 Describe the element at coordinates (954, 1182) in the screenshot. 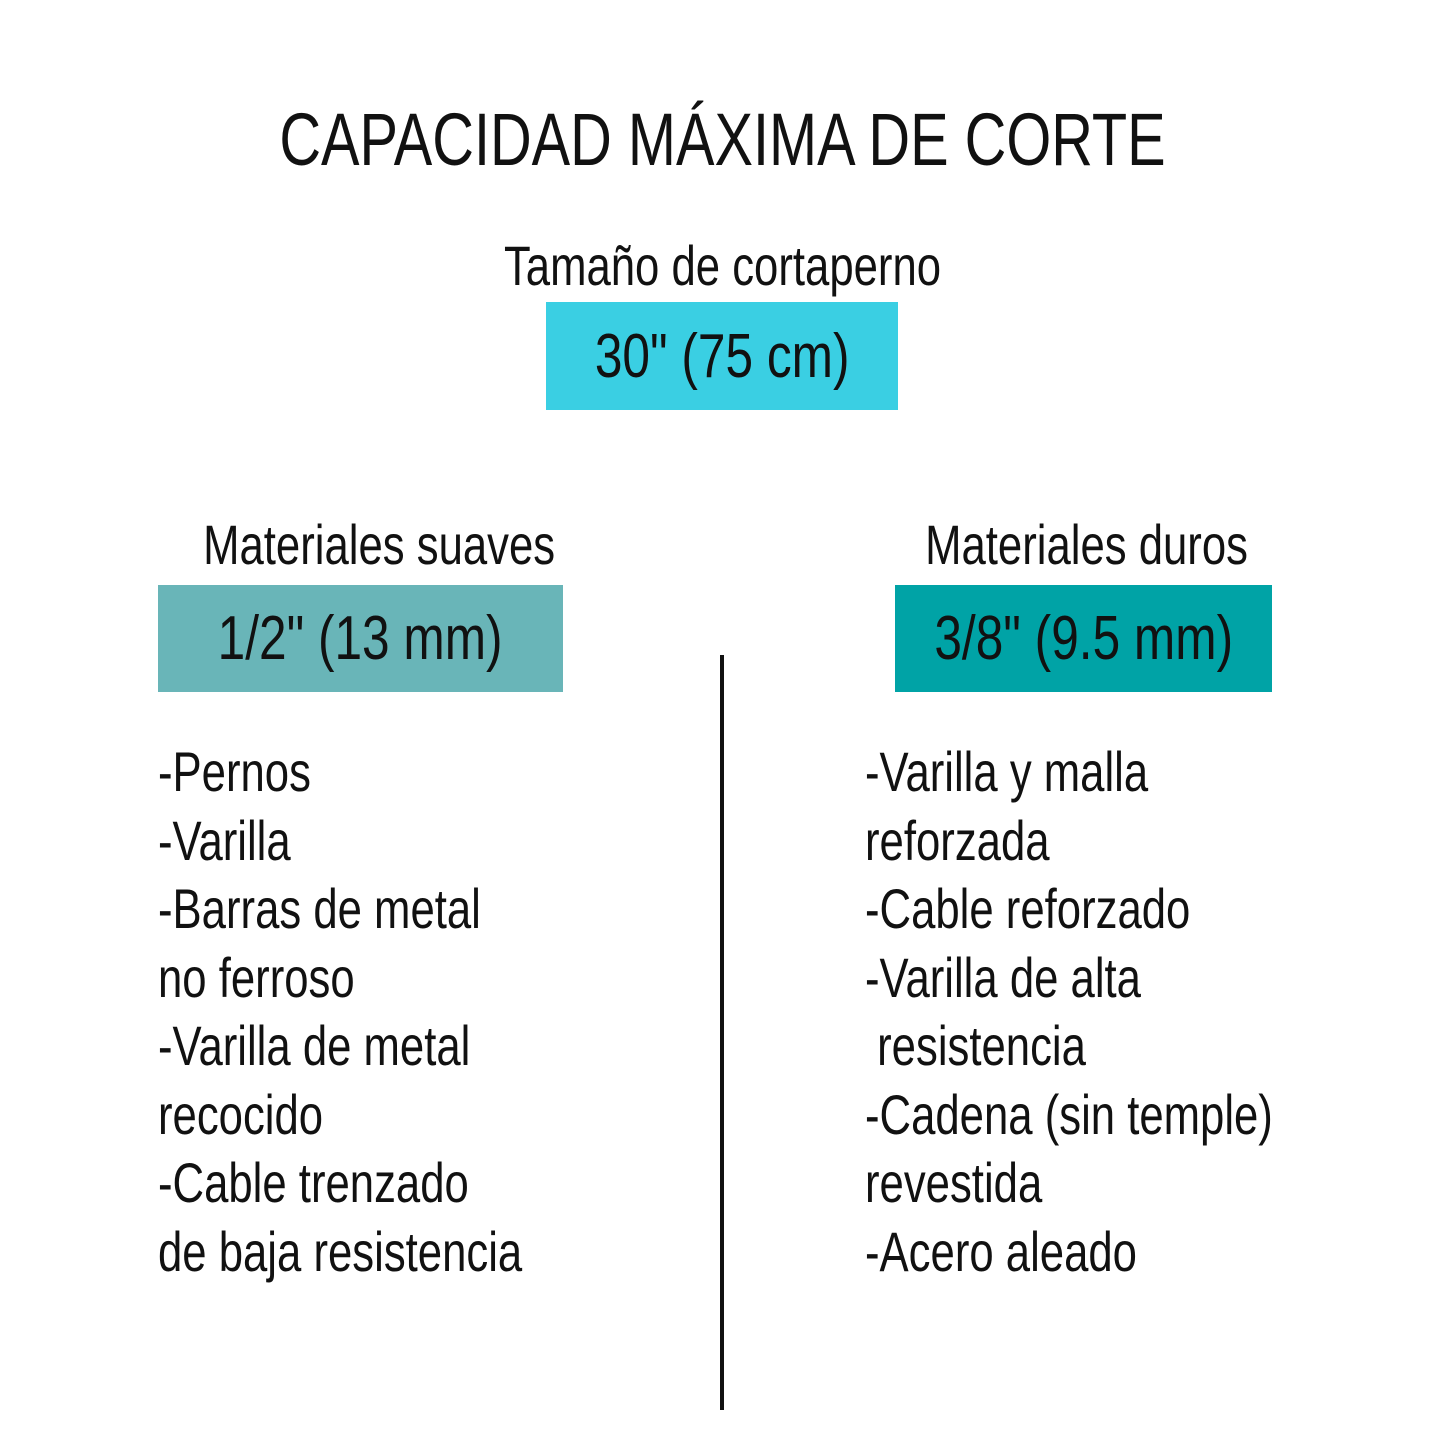

I see `list-item: revestida` at that location.